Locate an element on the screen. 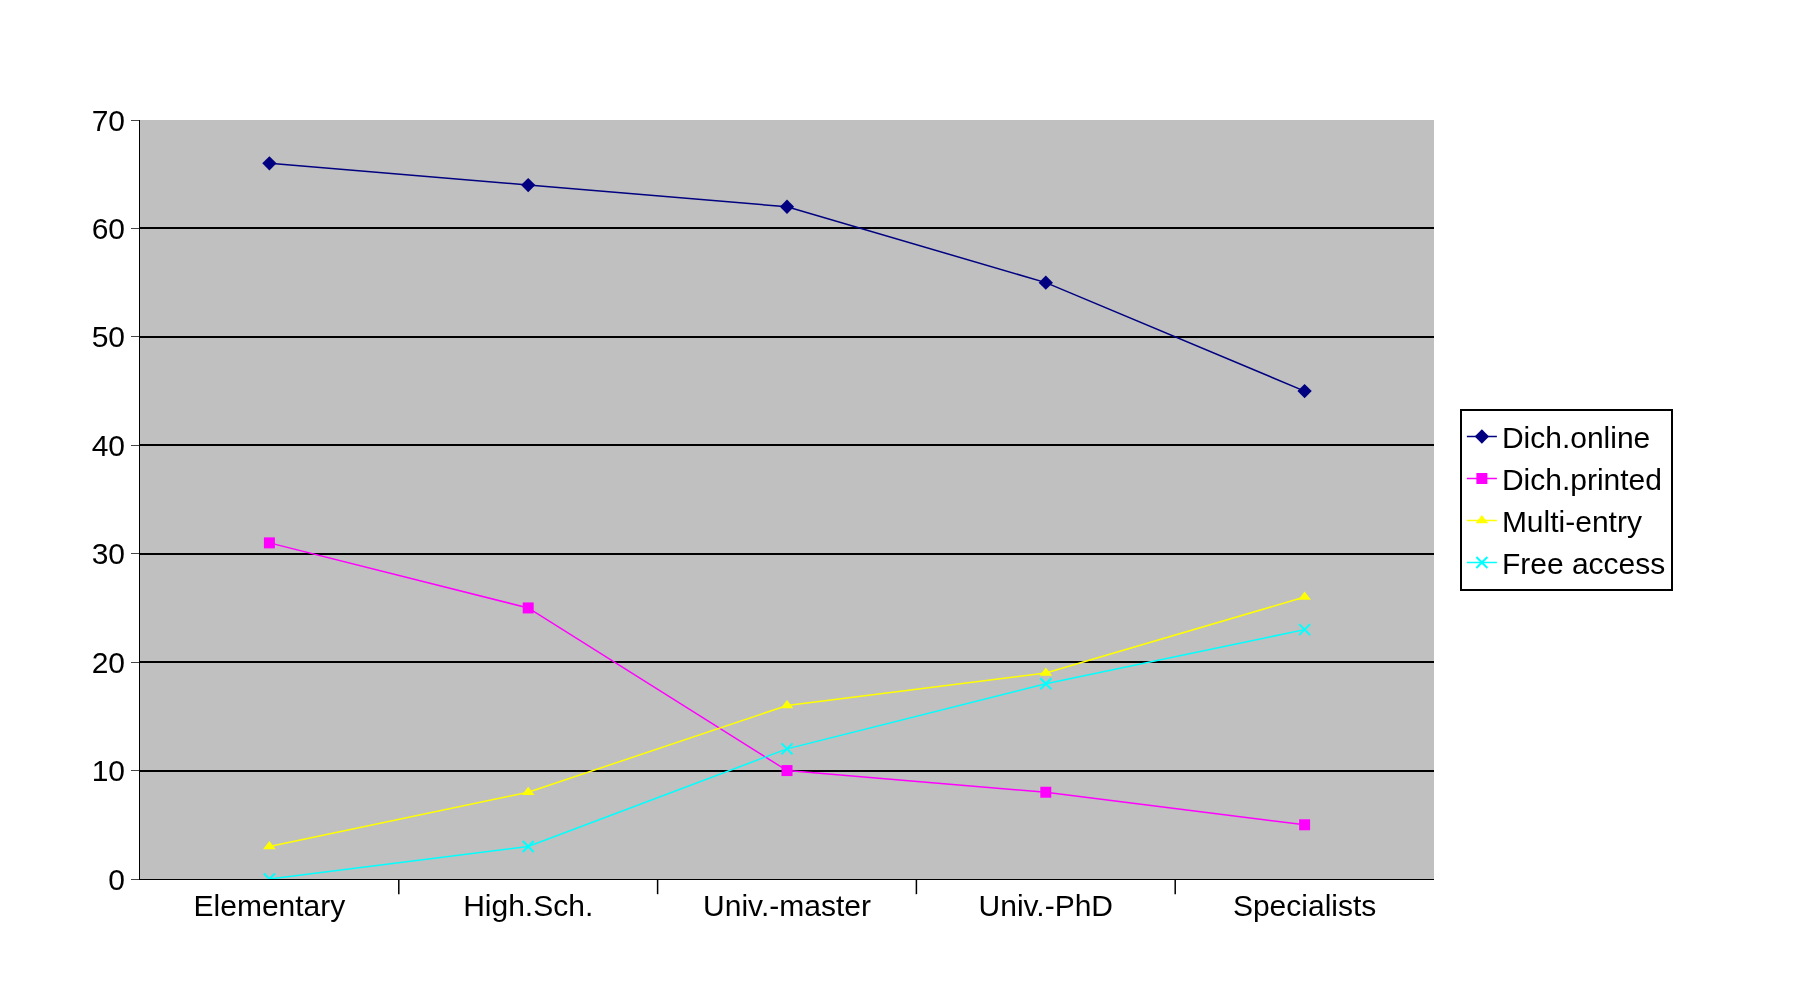 This screenshot has height=989, width=1794. y-tick-label: 60 is located at coordinates (108, 228).